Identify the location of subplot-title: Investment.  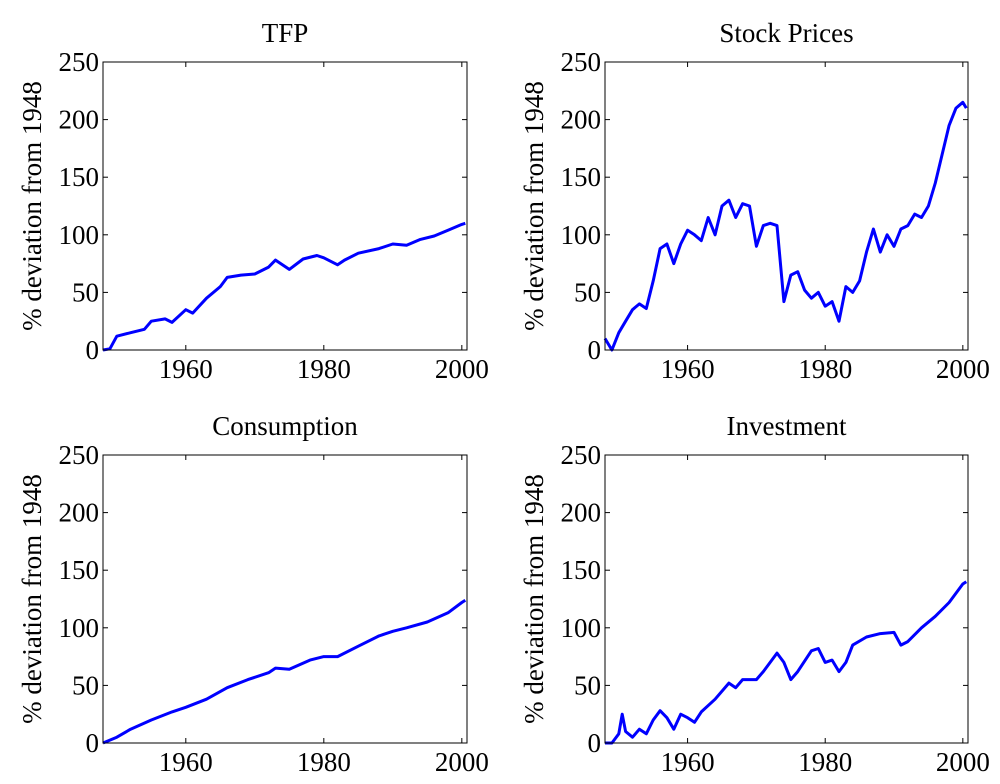
(787, 426).